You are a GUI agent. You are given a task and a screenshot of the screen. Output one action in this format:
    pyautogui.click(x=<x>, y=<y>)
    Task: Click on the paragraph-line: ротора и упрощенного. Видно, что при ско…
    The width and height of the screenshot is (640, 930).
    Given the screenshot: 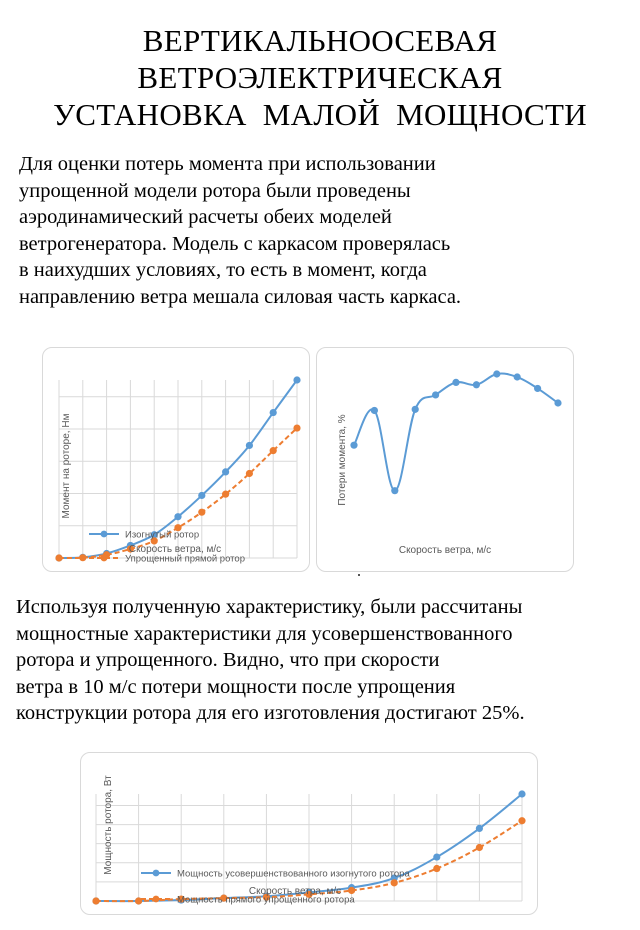 What is the action you would take?
    pyautogui.click(x=228, y=660)
    